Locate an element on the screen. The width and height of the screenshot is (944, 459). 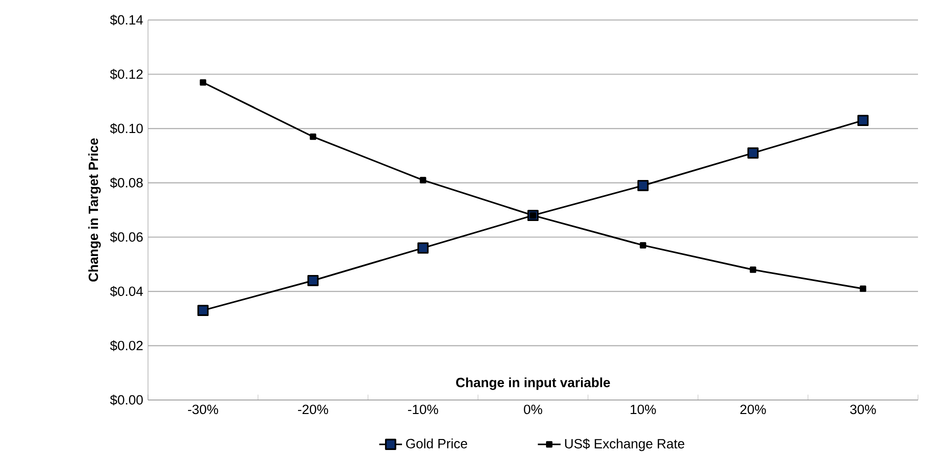
x-tick-label: -20% is located at coordinates (313, 409).